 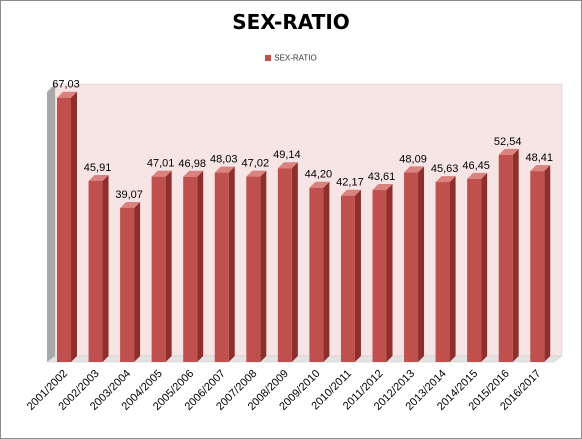 What do you see at coordinates (66, 85) in the screenshot?
I see `data-label: 67,03` at bounding box center [66, 85].